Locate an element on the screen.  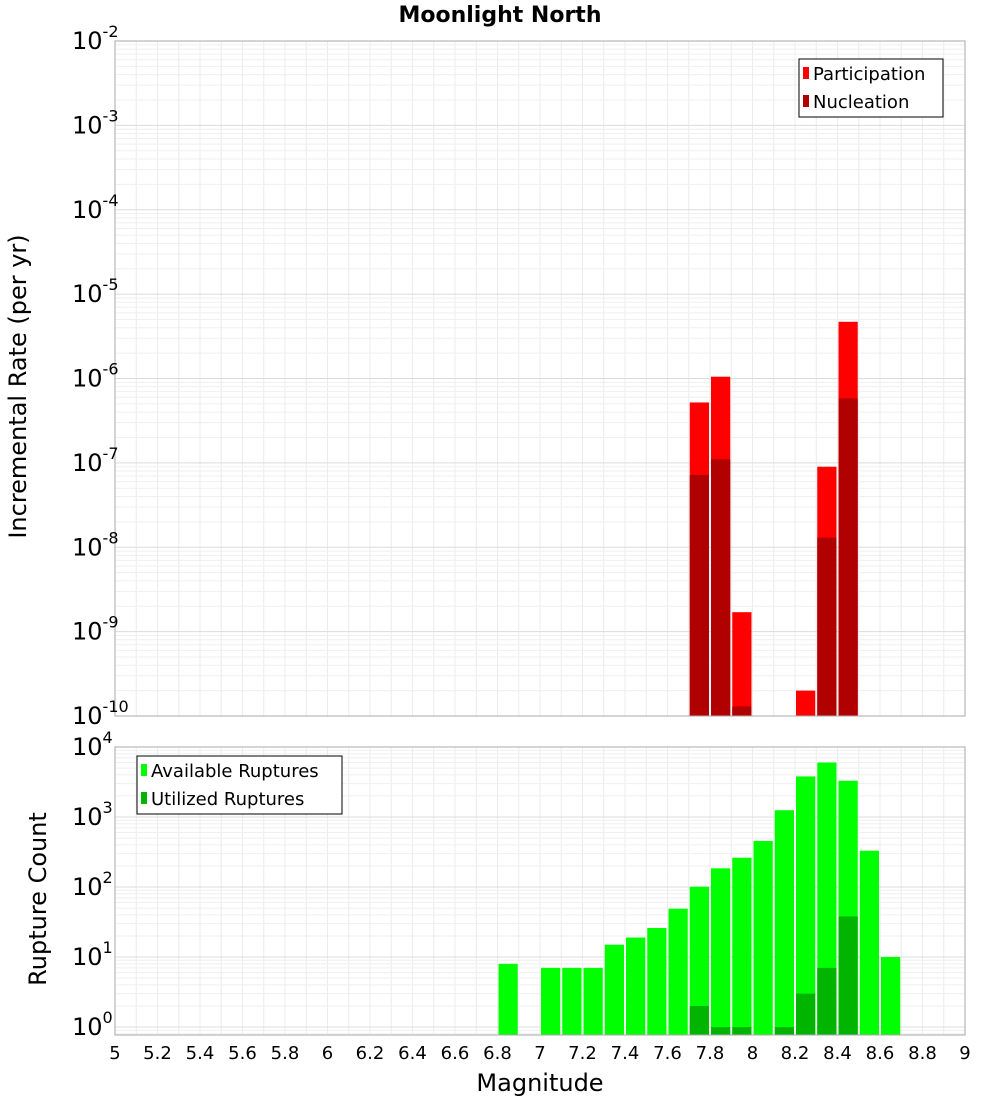
x-tick-label: 5.4 is located at coordinates (200, 1053).